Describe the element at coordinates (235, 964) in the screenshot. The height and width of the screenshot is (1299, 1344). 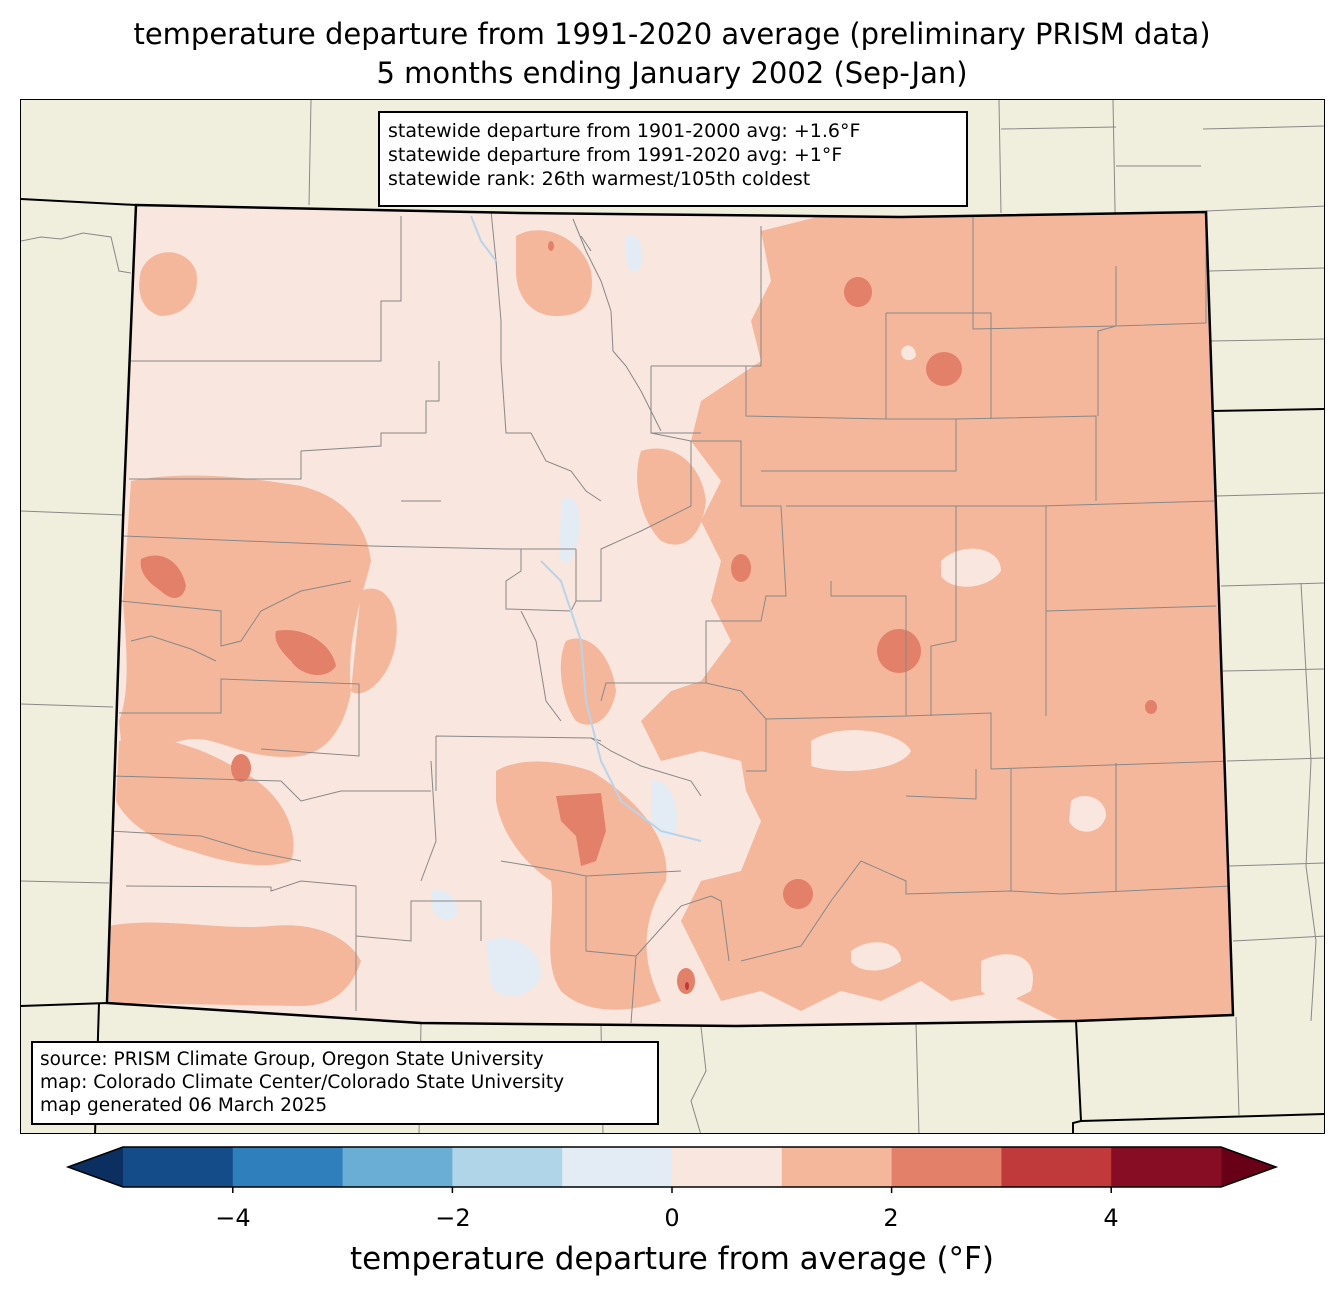
I see `warm-region-southwest` at that location.